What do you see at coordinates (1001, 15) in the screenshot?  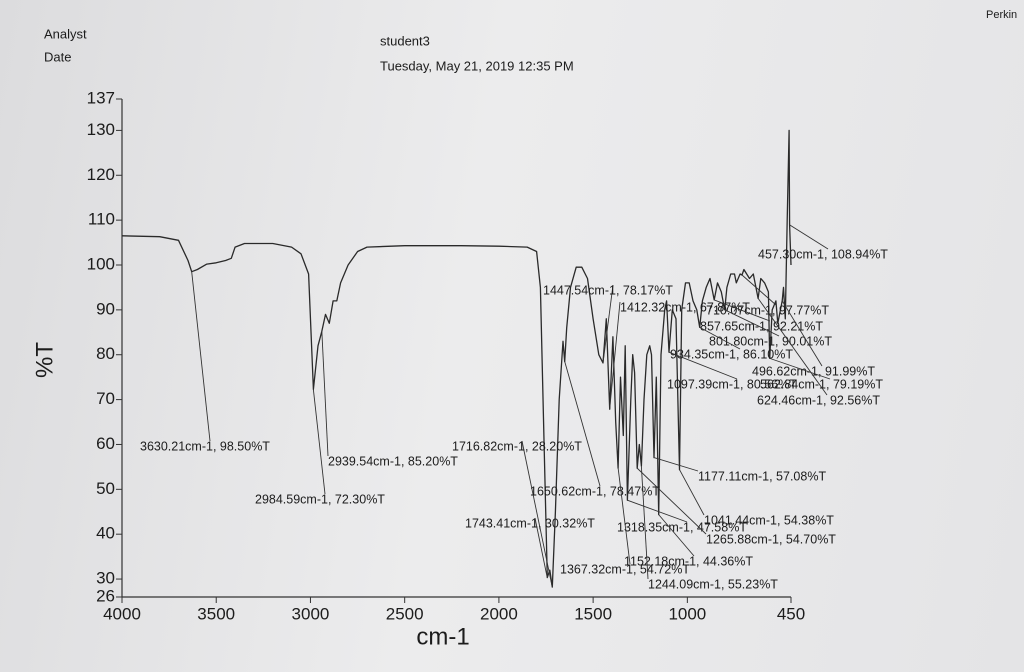 I see `corner-text: Perkin` at bounding box center [1001, 15].